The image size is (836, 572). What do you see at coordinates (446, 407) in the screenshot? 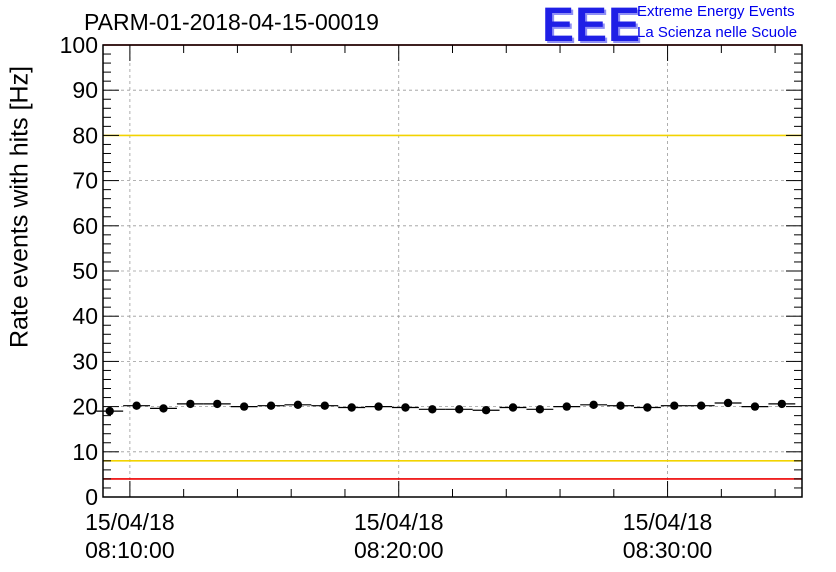
I see `data-points` at bounding box center [446, 407].